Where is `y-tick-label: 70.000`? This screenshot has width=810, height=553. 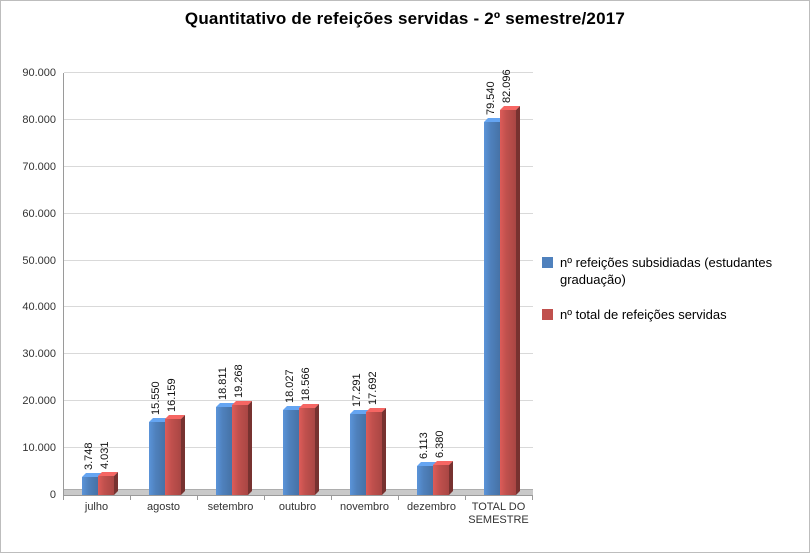
y-tick-label: 70.000 is located at coordinates (39, 166).